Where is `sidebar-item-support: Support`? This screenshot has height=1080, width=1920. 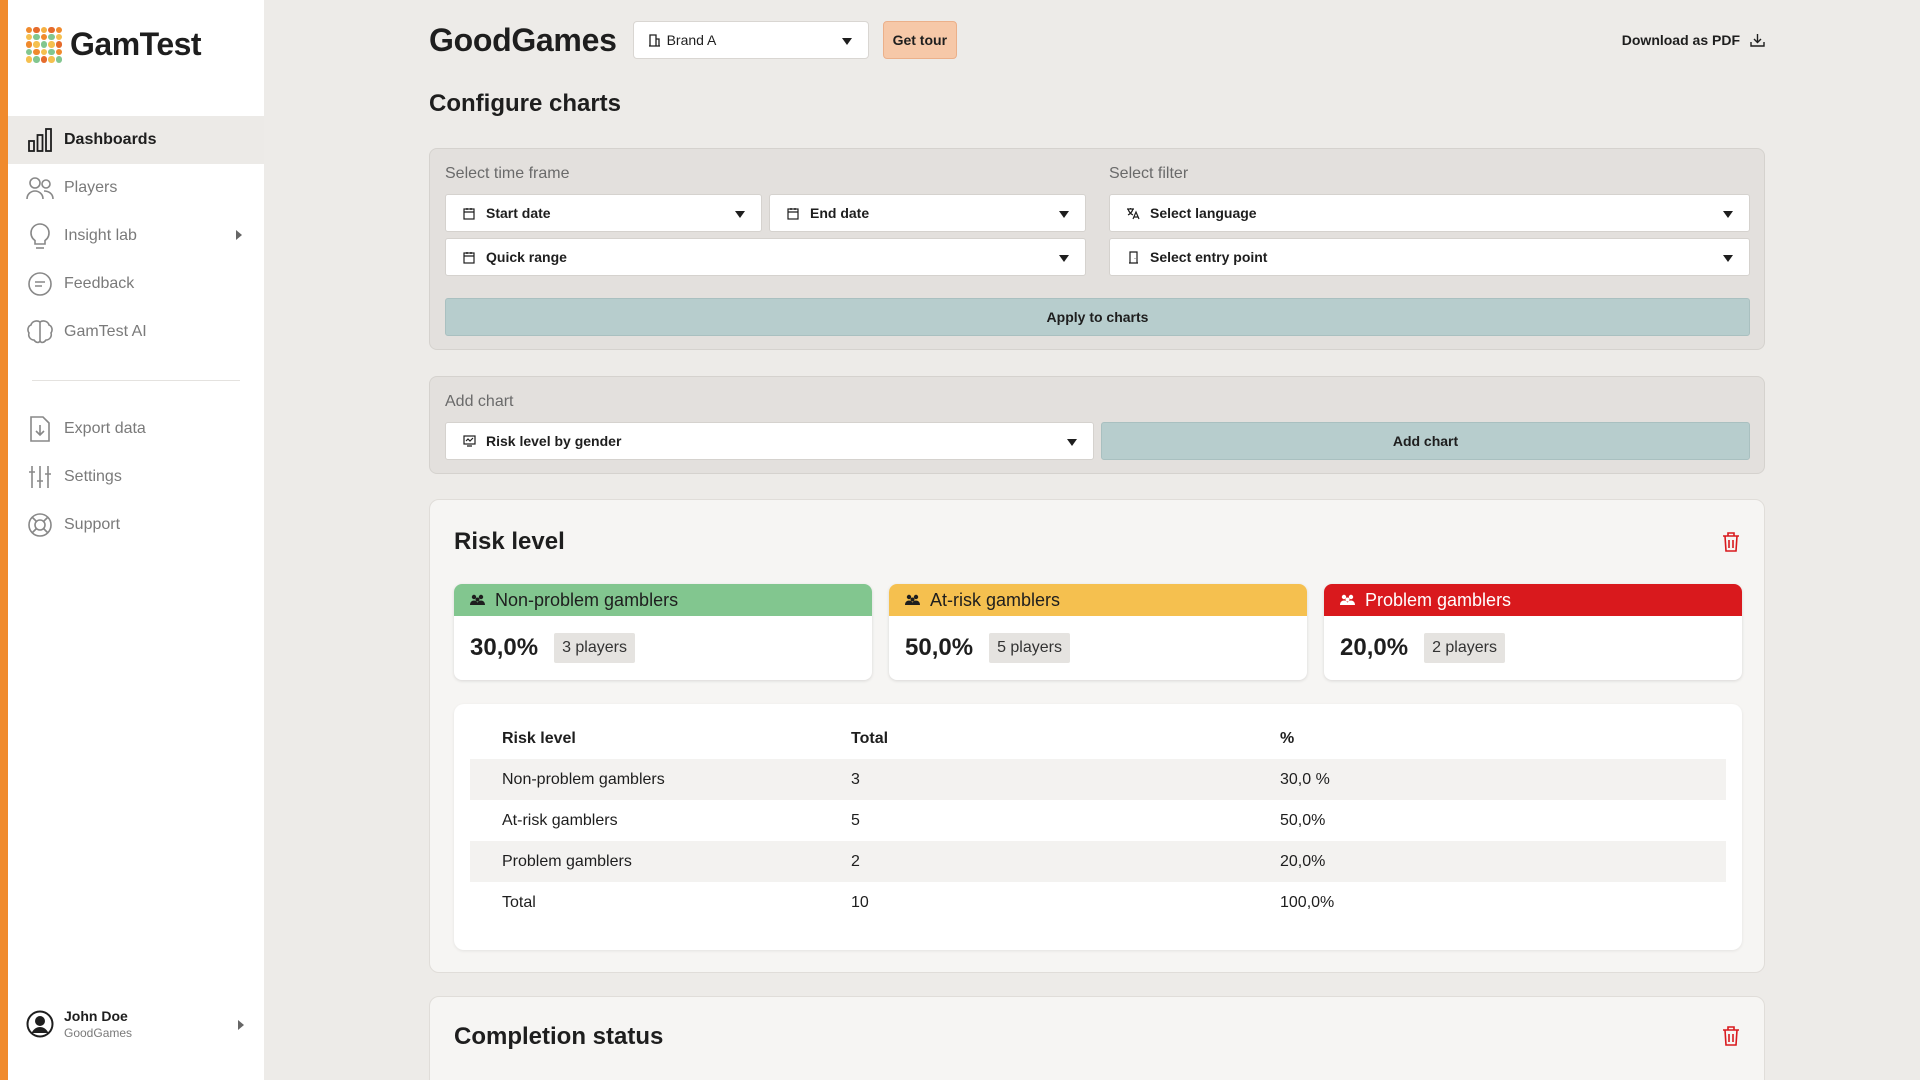
sidebar-item-support: Support is located at coordinates (136, 525).